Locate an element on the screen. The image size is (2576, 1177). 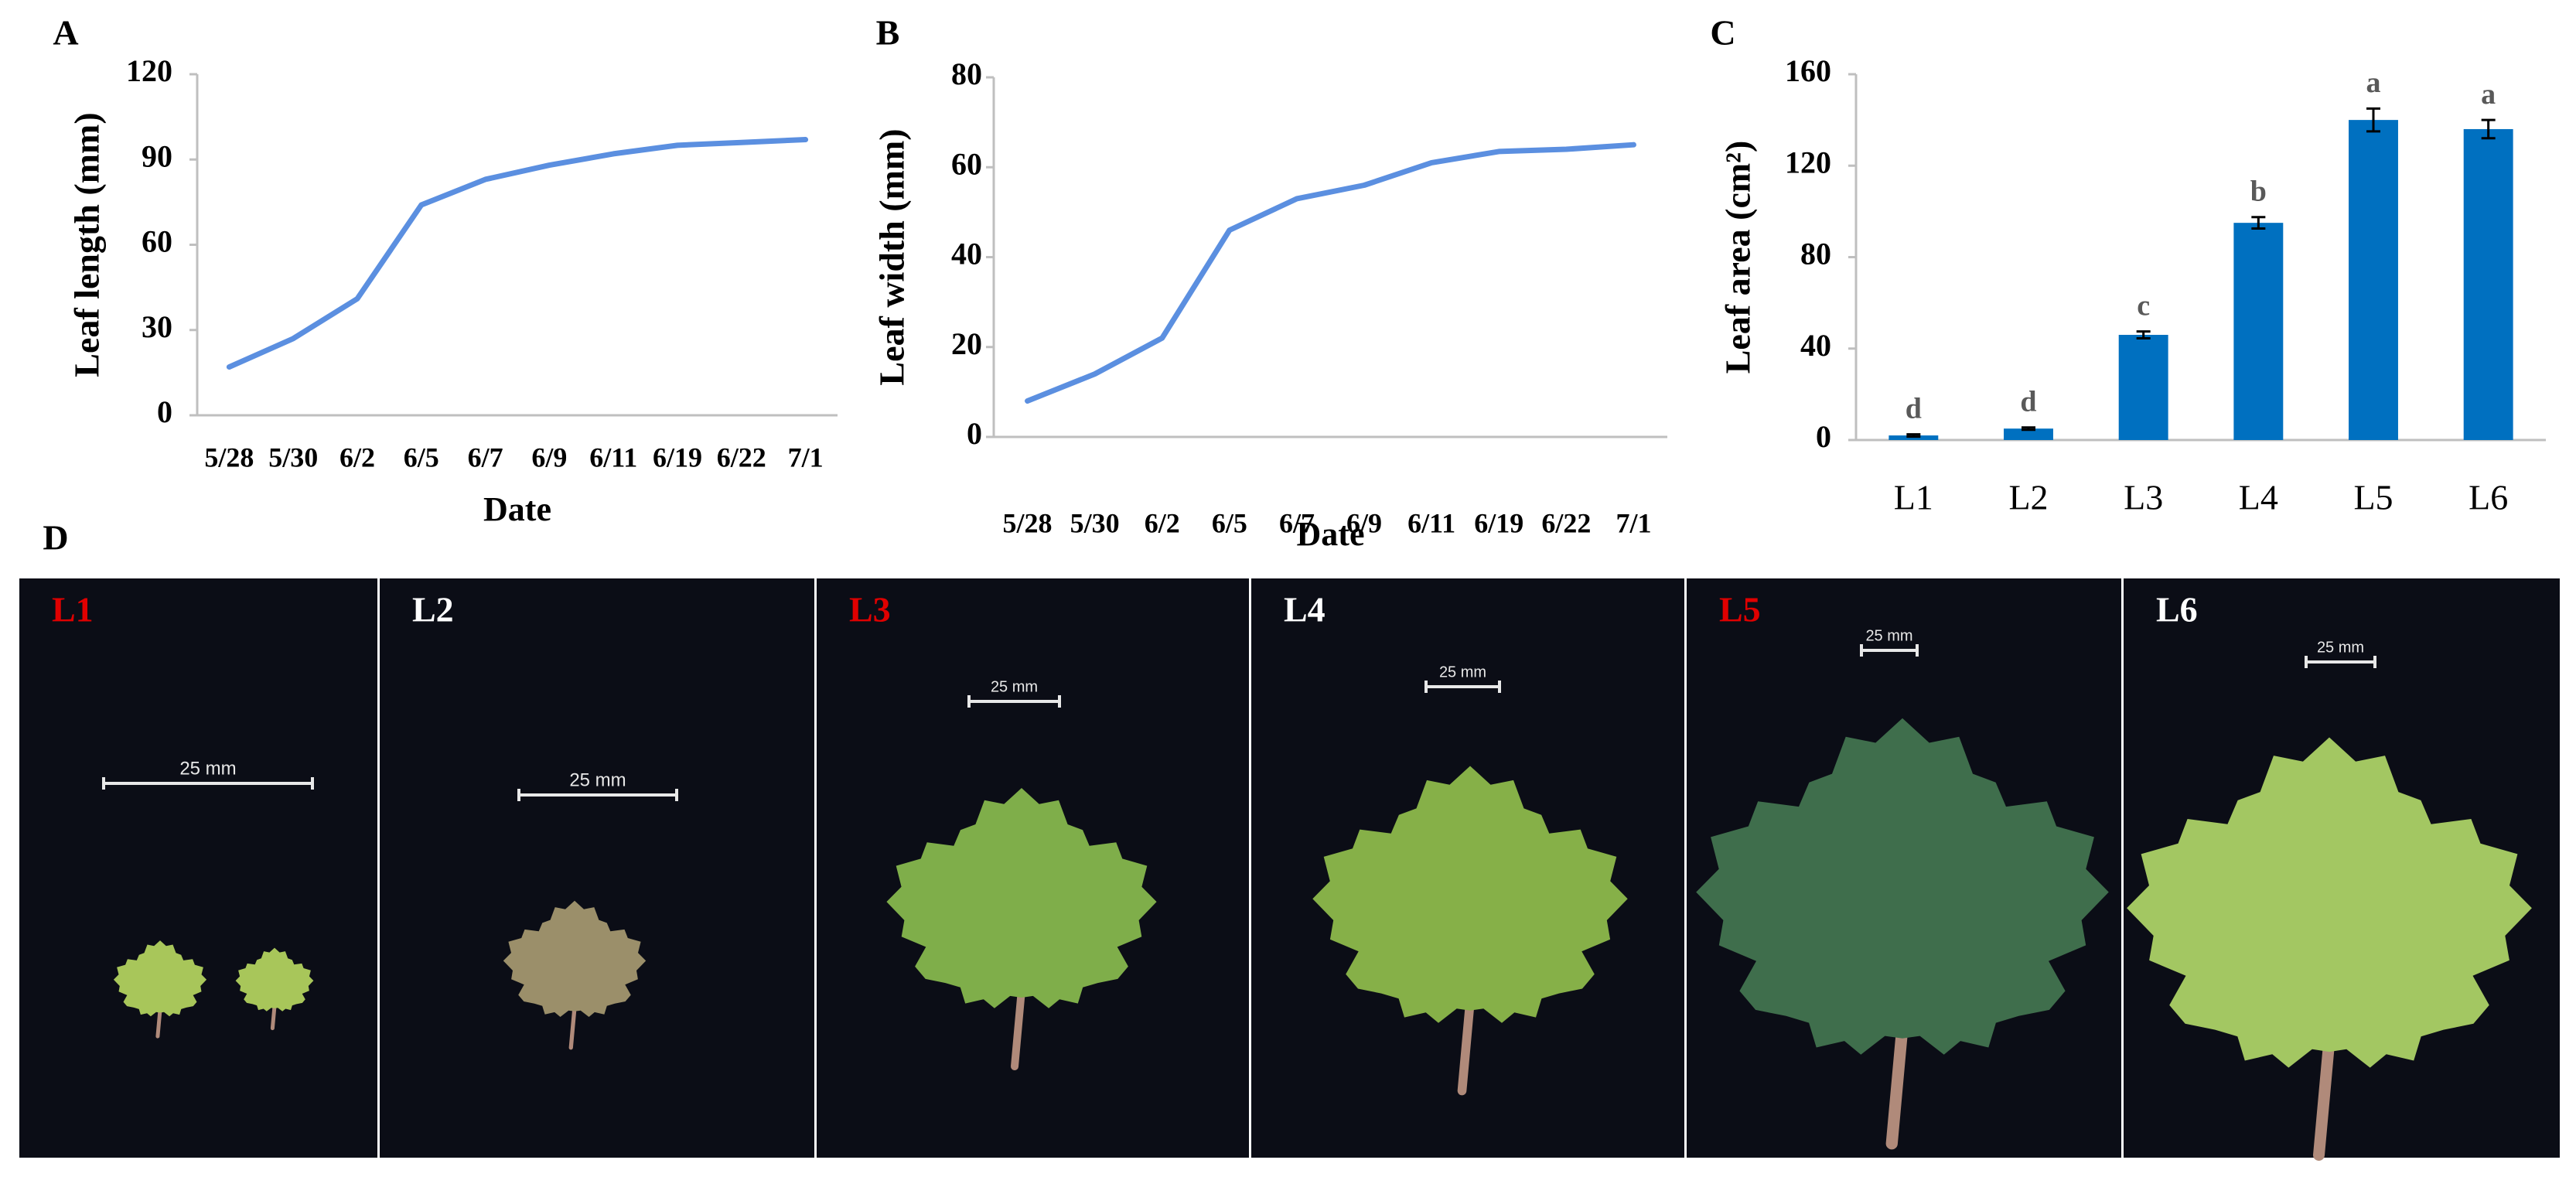
y-tick-label: 90 is located at coordinates (157, 156).